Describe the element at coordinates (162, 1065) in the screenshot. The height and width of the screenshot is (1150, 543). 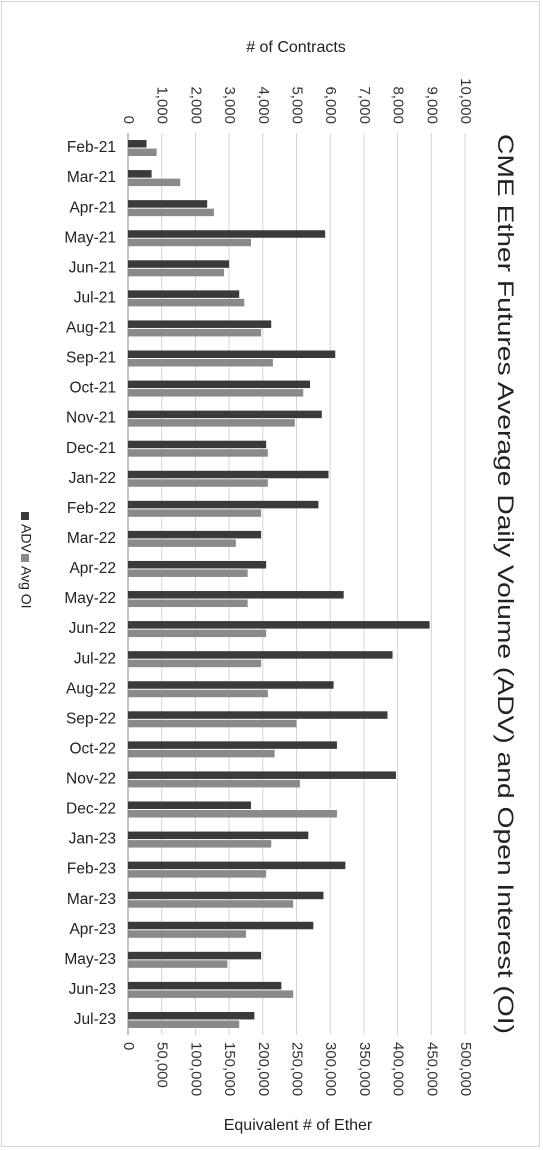
I see `bottom-tick-label: 50,000` at that location.